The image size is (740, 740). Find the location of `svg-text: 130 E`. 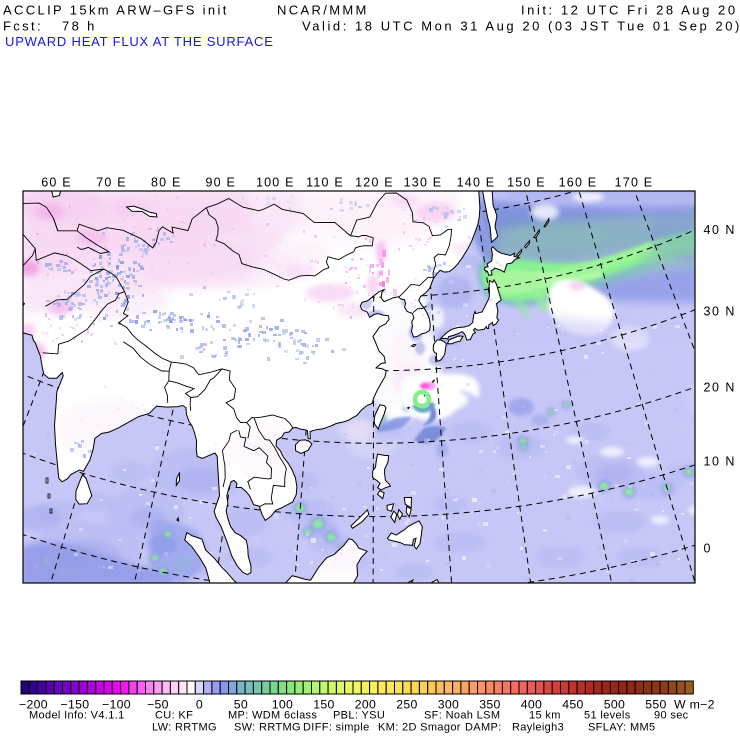

svg-text: 130 E is located at coordinates (423, 183).